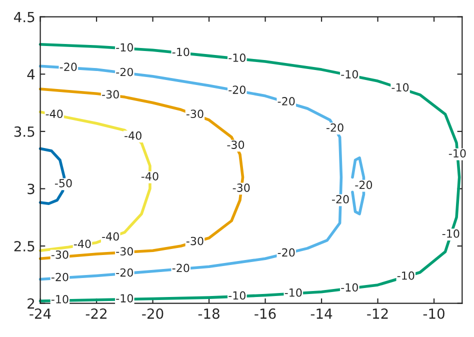  I want to click on x-tick-label: -16, so click(265, 313).